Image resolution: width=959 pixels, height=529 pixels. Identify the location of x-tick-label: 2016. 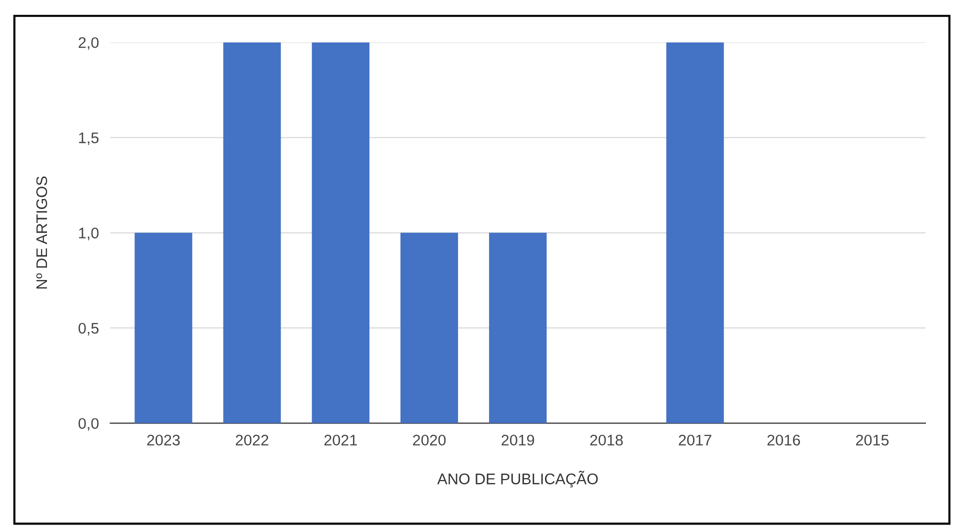
(783, 440).